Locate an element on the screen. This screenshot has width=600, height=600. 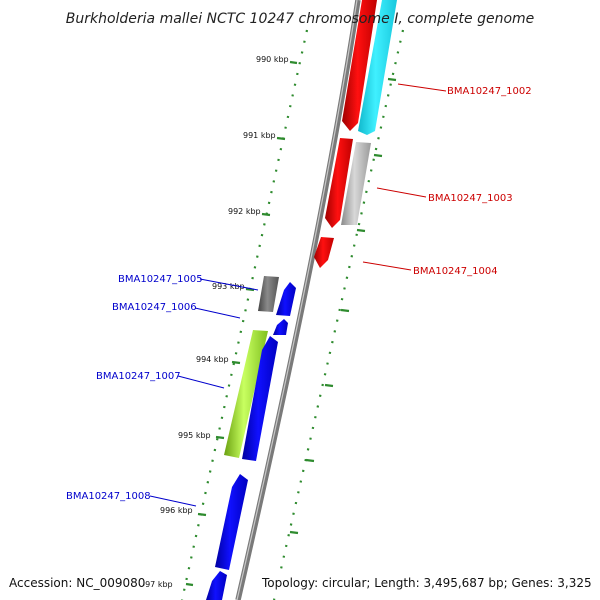
gene-label-1006: BMA10247_1006 is located at coordinates (154, 307).